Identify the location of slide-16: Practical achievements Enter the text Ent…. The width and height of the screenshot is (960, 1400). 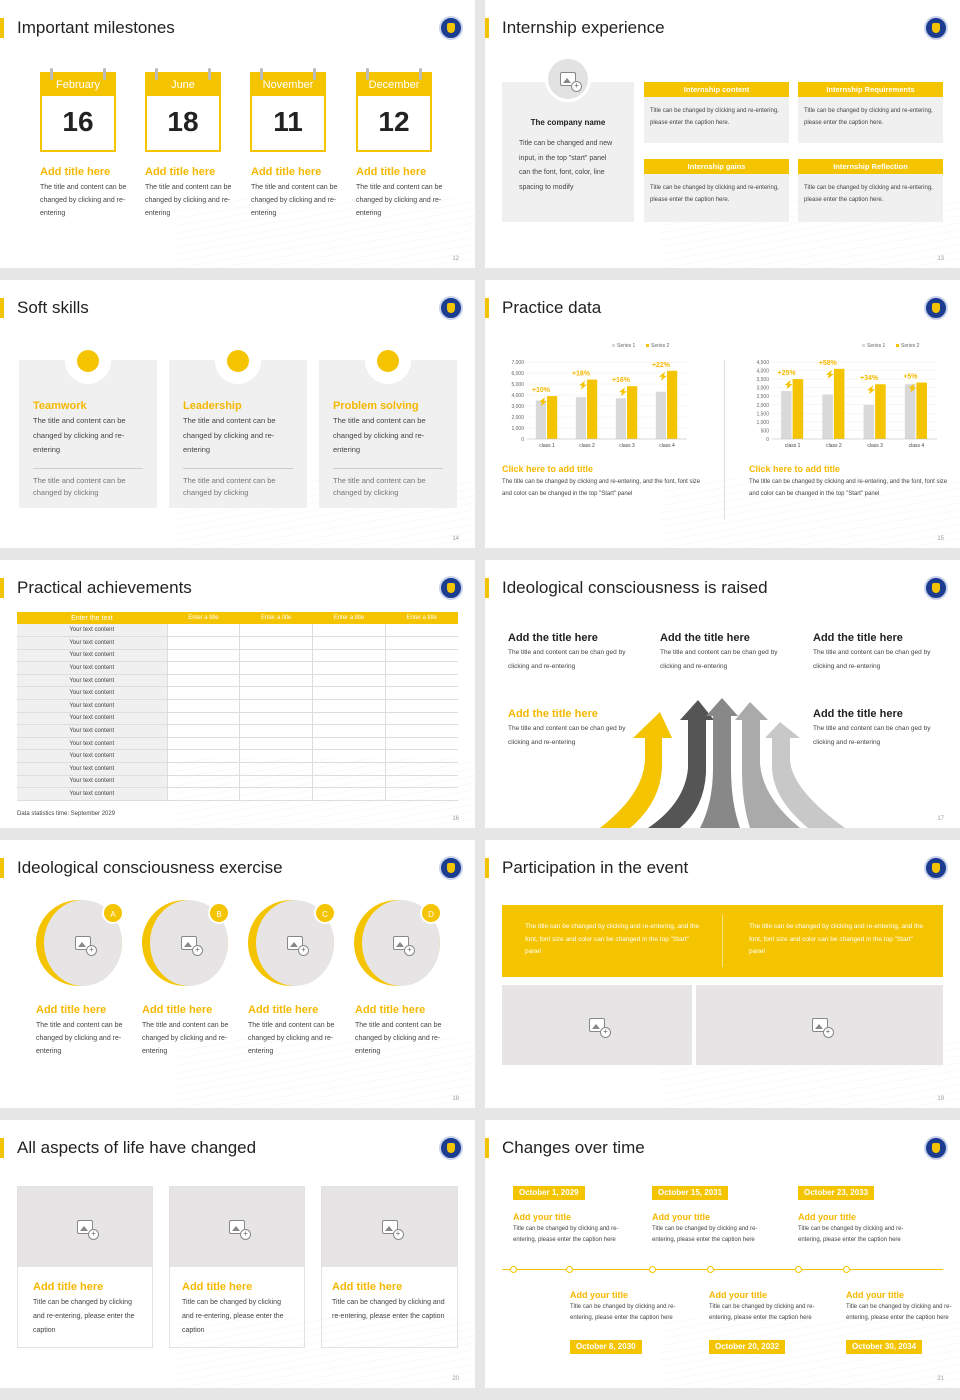
(237, 694).